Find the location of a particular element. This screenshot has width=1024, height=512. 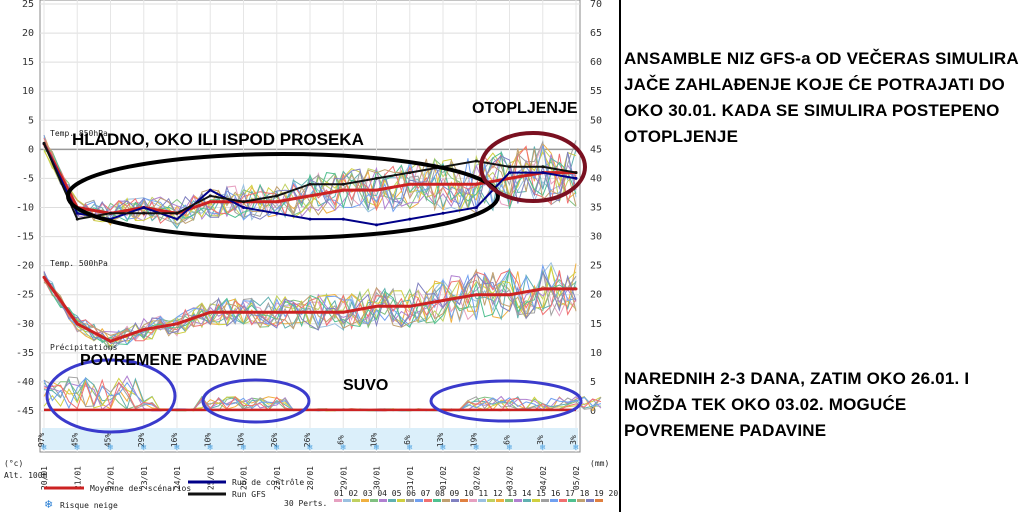

x-tick-label: 03/02 is located at coordinates (510, 478).